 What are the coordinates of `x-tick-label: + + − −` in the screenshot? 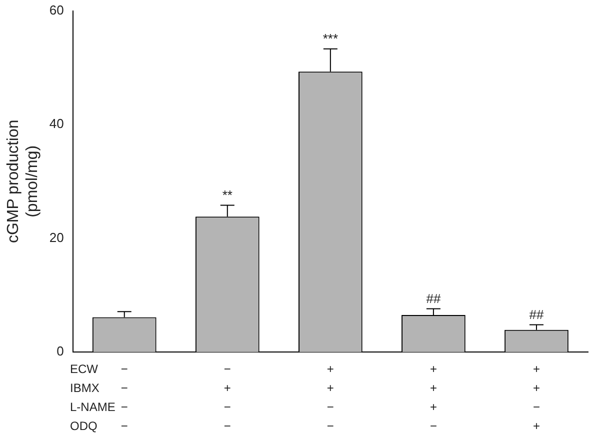 It's located at (330, 397).